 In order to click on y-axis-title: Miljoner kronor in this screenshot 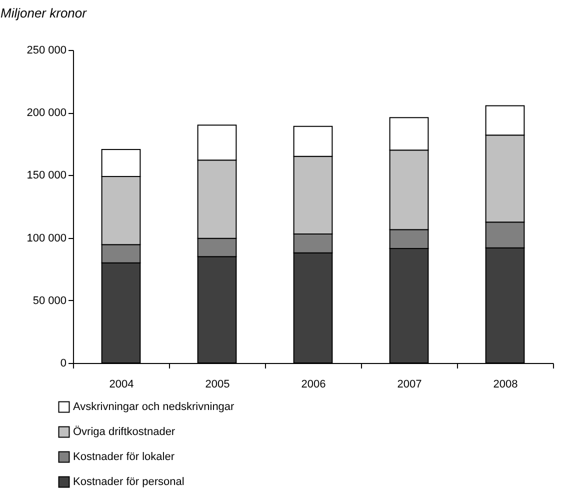, I will do `click(44, 13)`.